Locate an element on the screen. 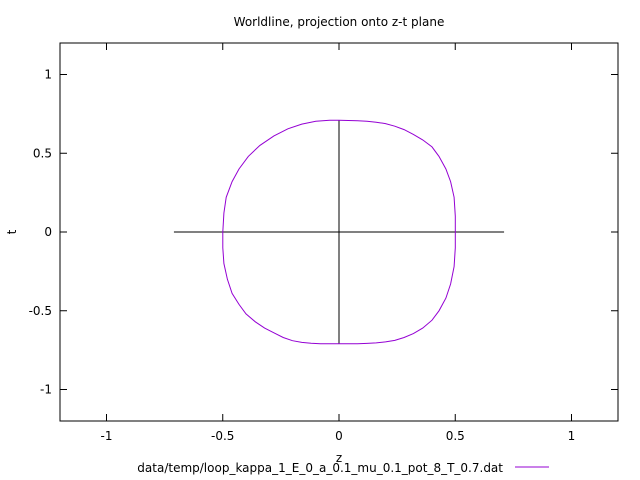  x-axis-label: z is located at coordinates (339, 458).